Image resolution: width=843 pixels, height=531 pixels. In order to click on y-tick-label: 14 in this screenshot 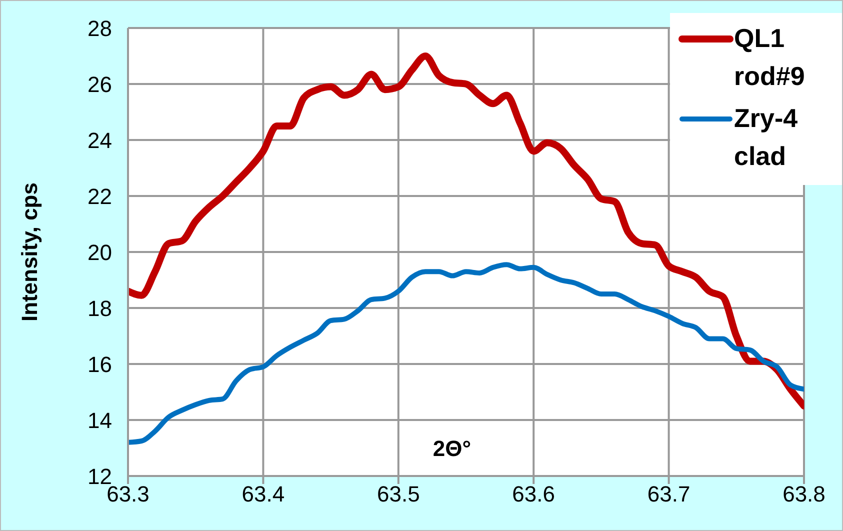, I will do `click(100, 420)`.